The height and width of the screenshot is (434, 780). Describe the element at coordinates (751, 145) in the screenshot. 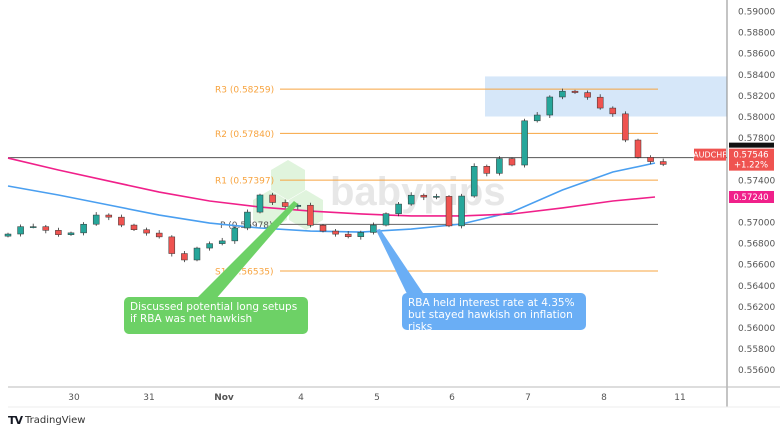

I see `horizontal-line-label` at that location.